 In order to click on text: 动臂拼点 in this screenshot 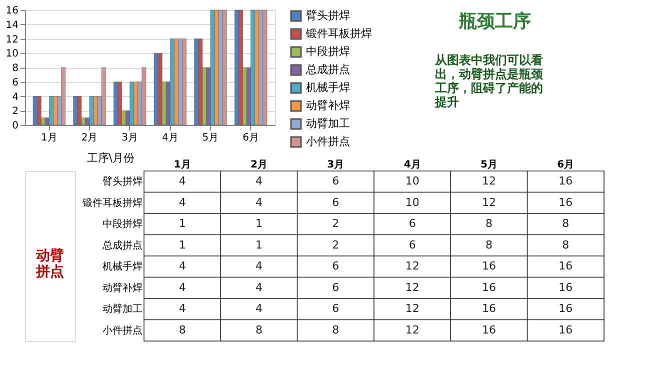, I will do `click(49, 263)`.